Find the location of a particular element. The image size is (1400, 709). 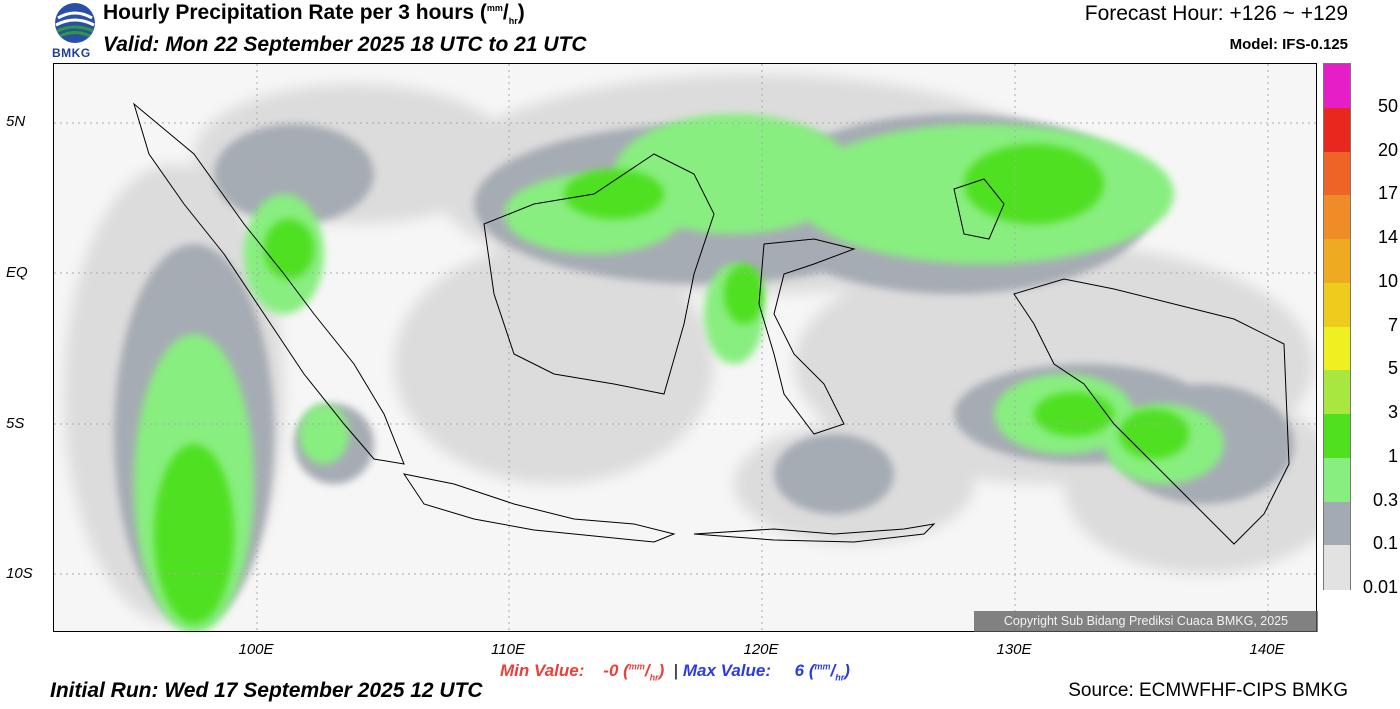

lat-label-5n: 5N is located at coordinates (16, 121).